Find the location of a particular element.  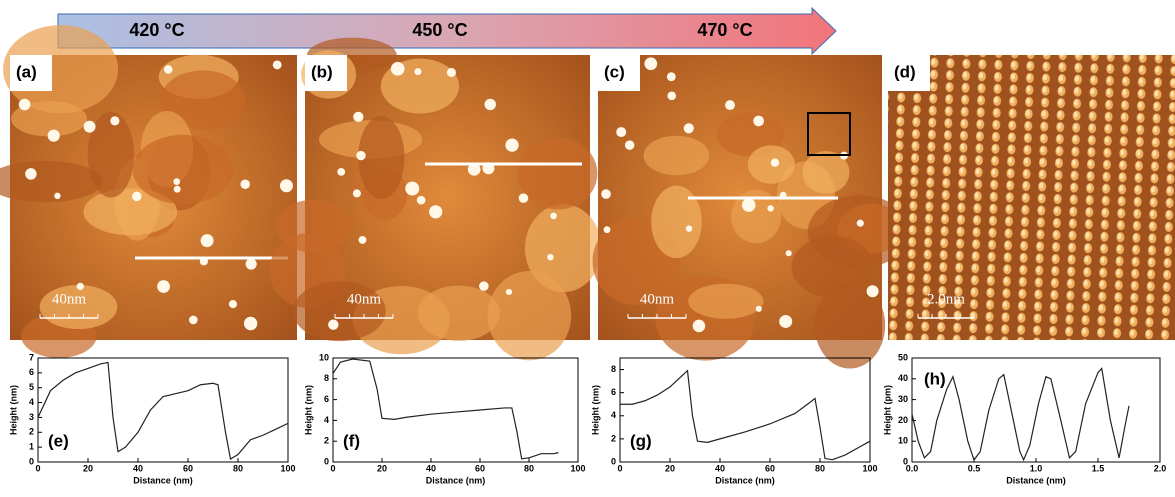

y-tick-label: 20 is located at coordinates (903, 420).